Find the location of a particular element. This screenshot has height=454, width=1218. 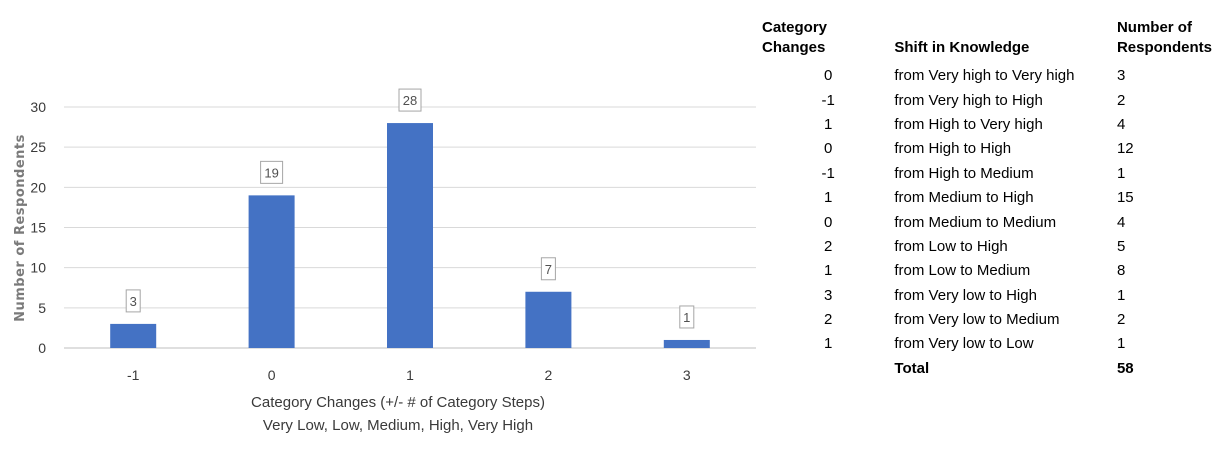

cell-shift: from Low to Medium is located at coordinates (962, 271).